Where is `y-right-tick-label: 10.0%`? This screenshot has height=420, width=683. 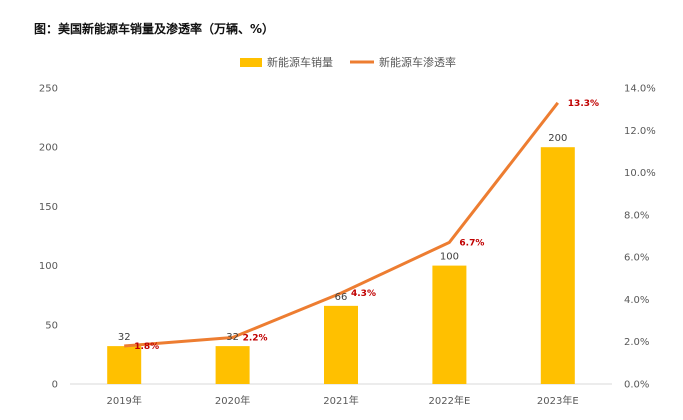 y-right-tick-label: 10.0% is located at coordinates (640, 173).